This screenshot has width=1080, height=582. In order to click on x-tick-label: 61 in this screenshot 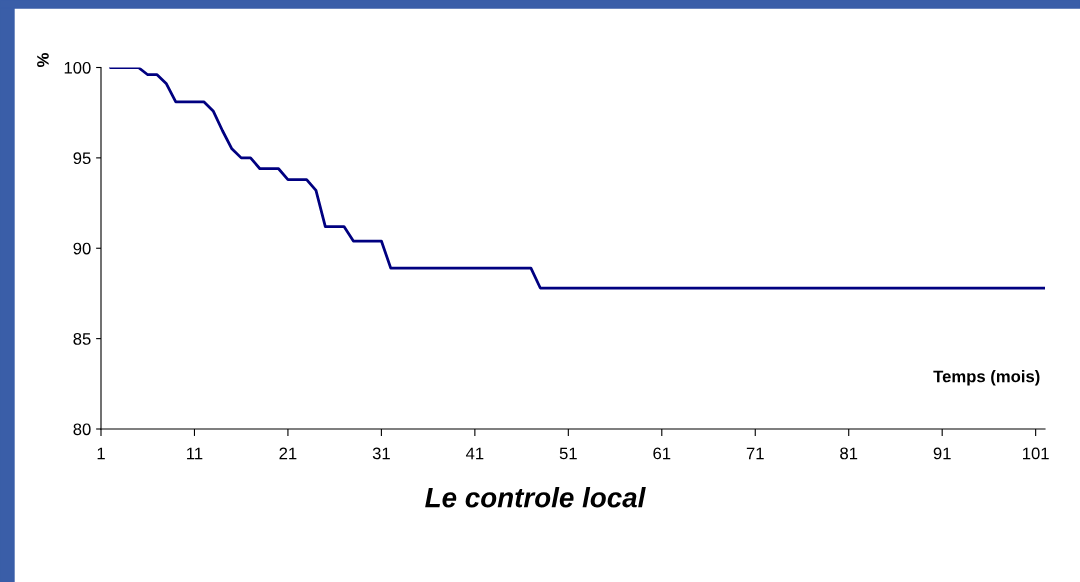, I will do `click(662, 453)`.